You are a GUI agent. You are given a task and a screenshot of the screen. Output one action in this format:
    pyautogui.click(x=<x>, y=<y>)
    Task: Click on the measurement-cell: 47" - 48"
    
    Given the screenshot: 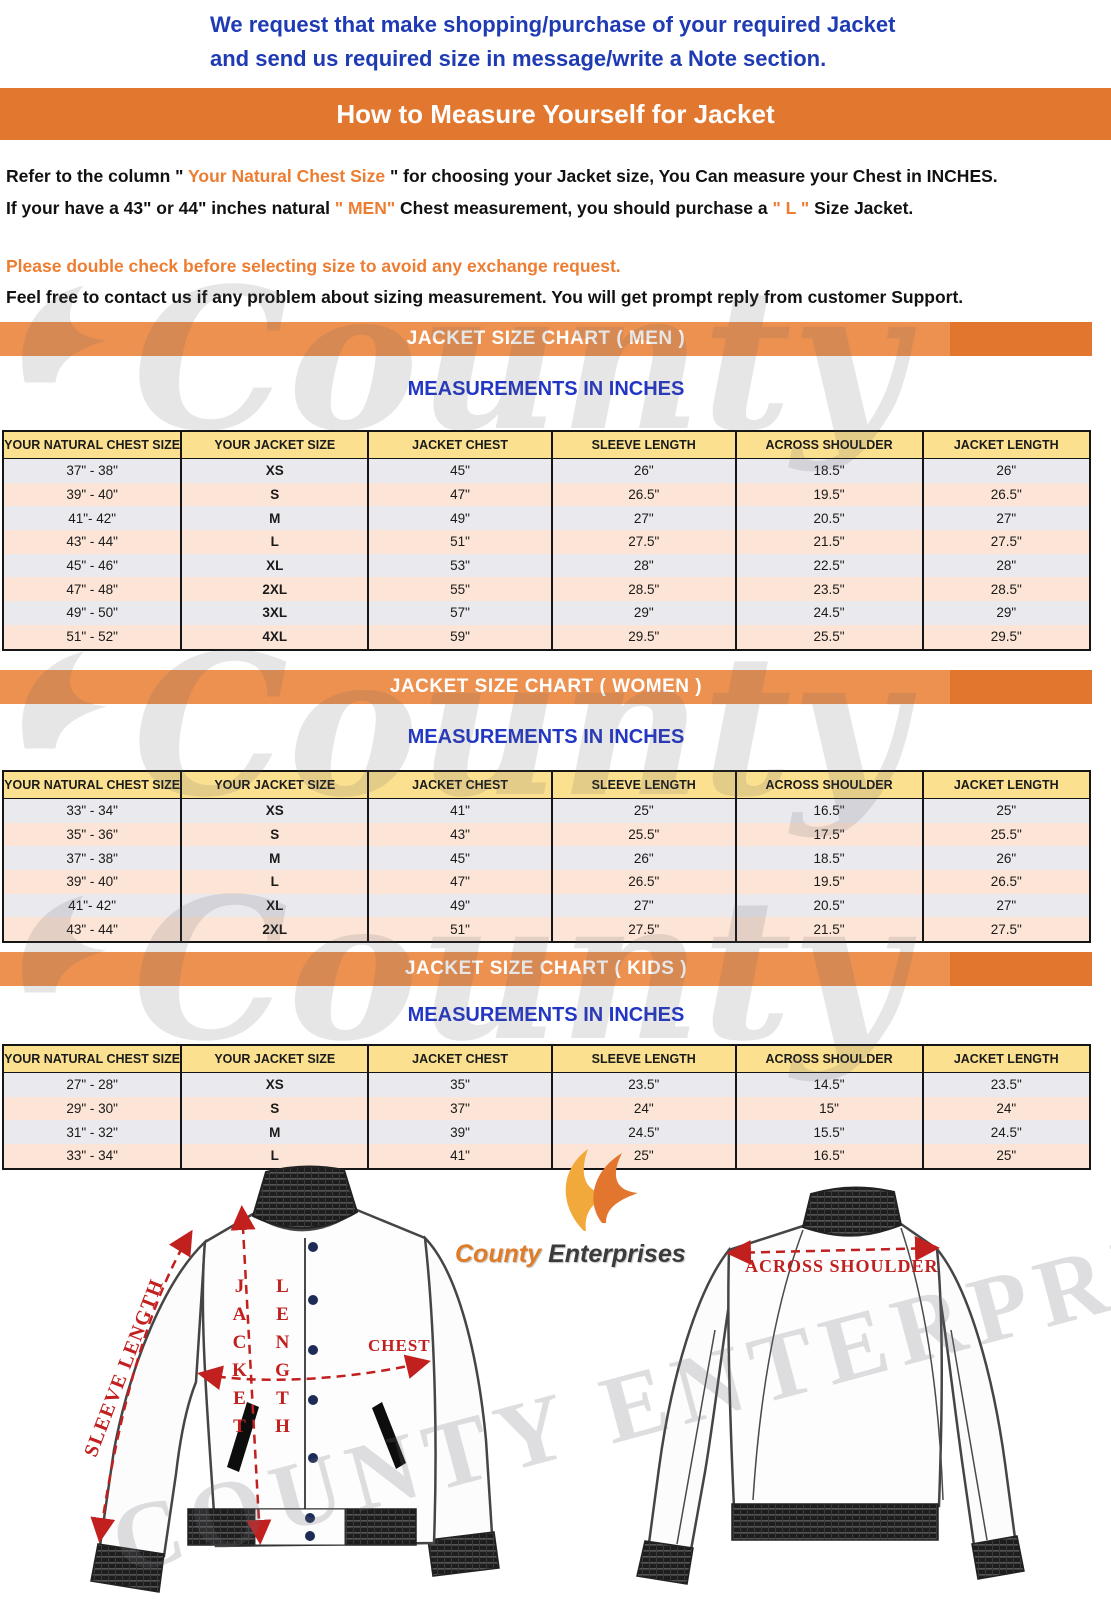 What is the action you would take?
    pyautogui.click(x=92, y=589)
    